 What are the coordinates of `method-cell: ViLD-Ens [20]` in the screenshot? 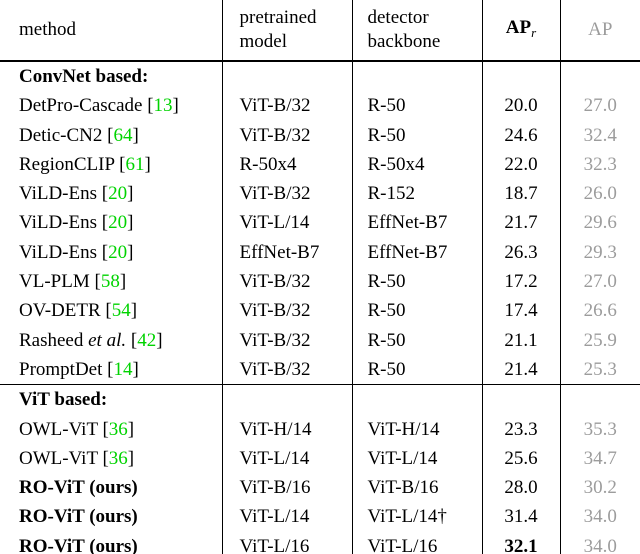 It's located at (111, 194).